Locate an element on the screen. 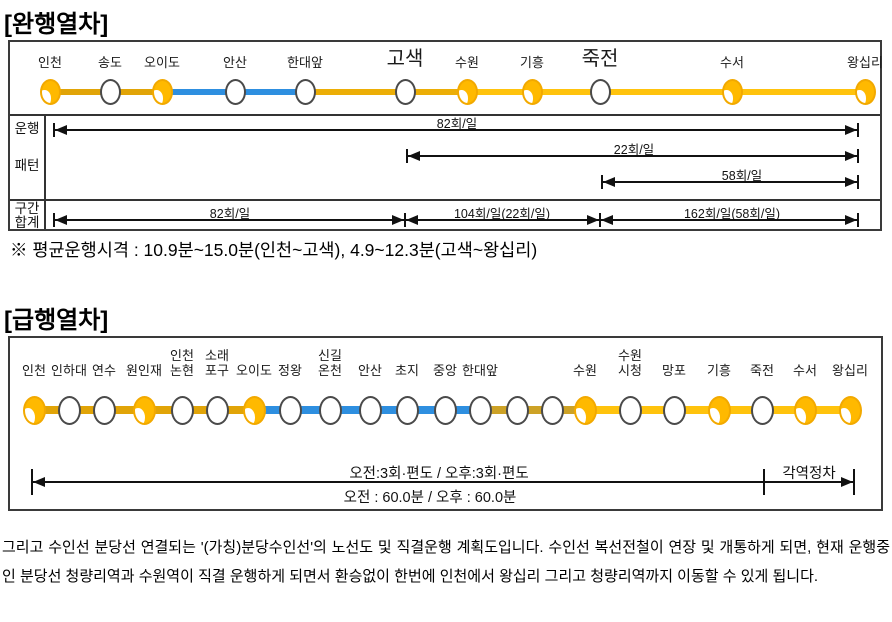 The width and height of the screenshot is (892, 622). row-label-total: 합계 is located at coordinates (27, 222).